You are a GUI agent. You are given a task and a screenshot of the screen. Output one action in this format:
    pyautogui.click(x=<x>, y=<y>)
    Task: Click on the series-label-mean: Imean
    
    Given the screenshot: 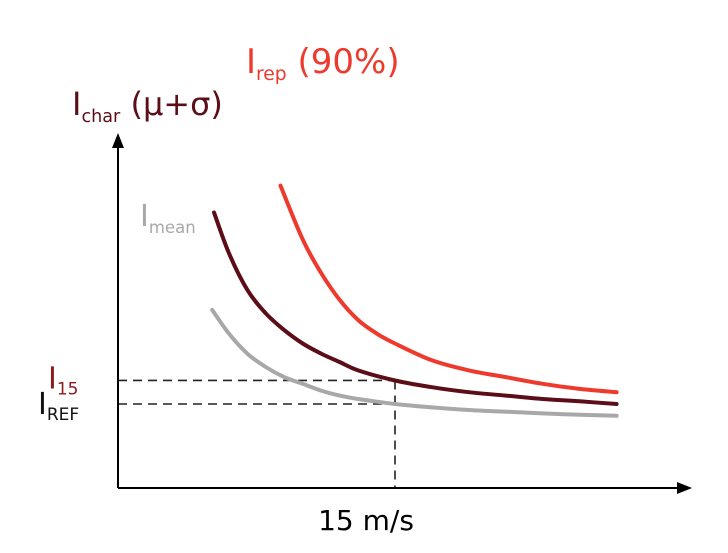 What is the action you would take?
    pyautogui.click(x=168, y=218)
    